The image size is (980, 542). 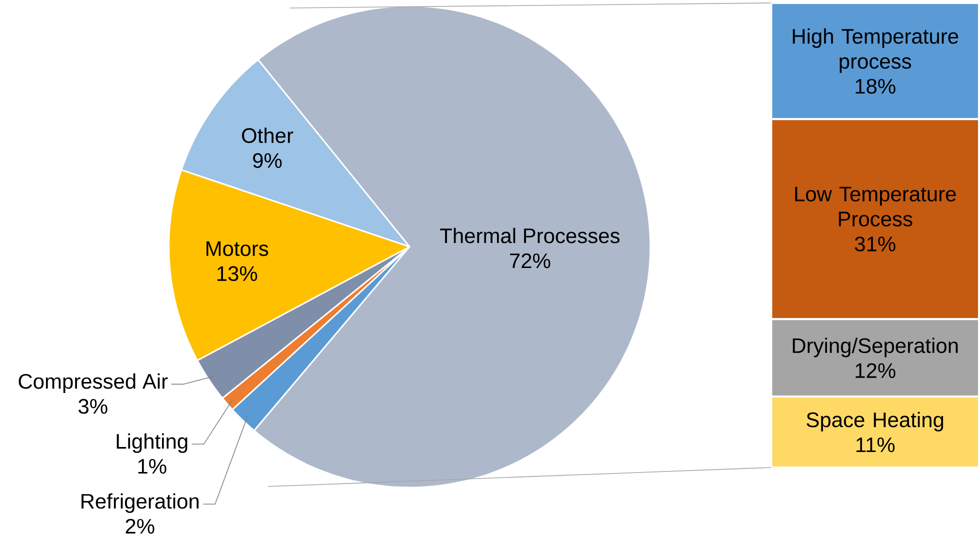 What do you see at coordinates (237, 248) in the screenshot?
I see `slice-label: Motors` at bounding box center [237, 248].